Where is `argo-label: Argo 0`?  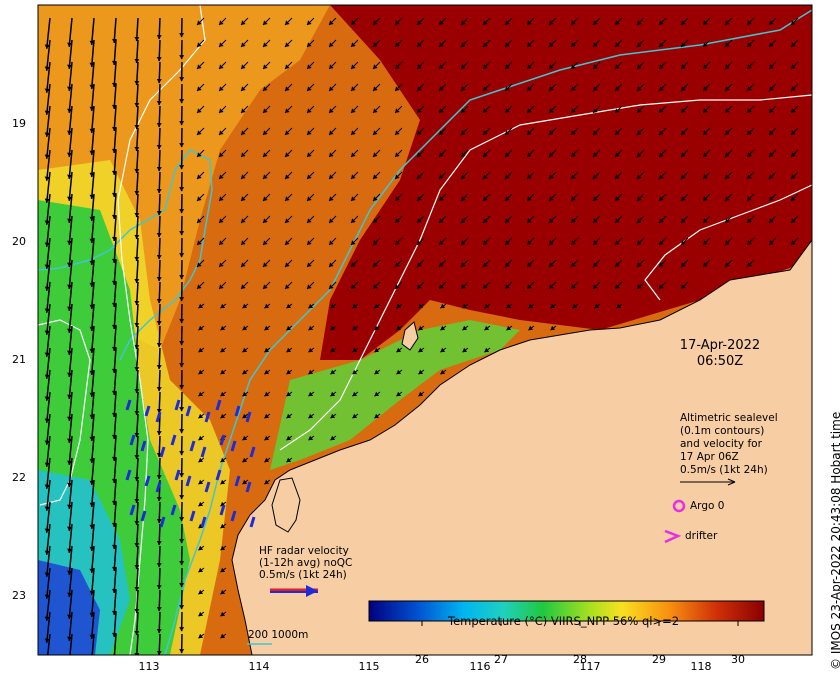
argo-label: Argo 0 is located at coordinates (707, 506).